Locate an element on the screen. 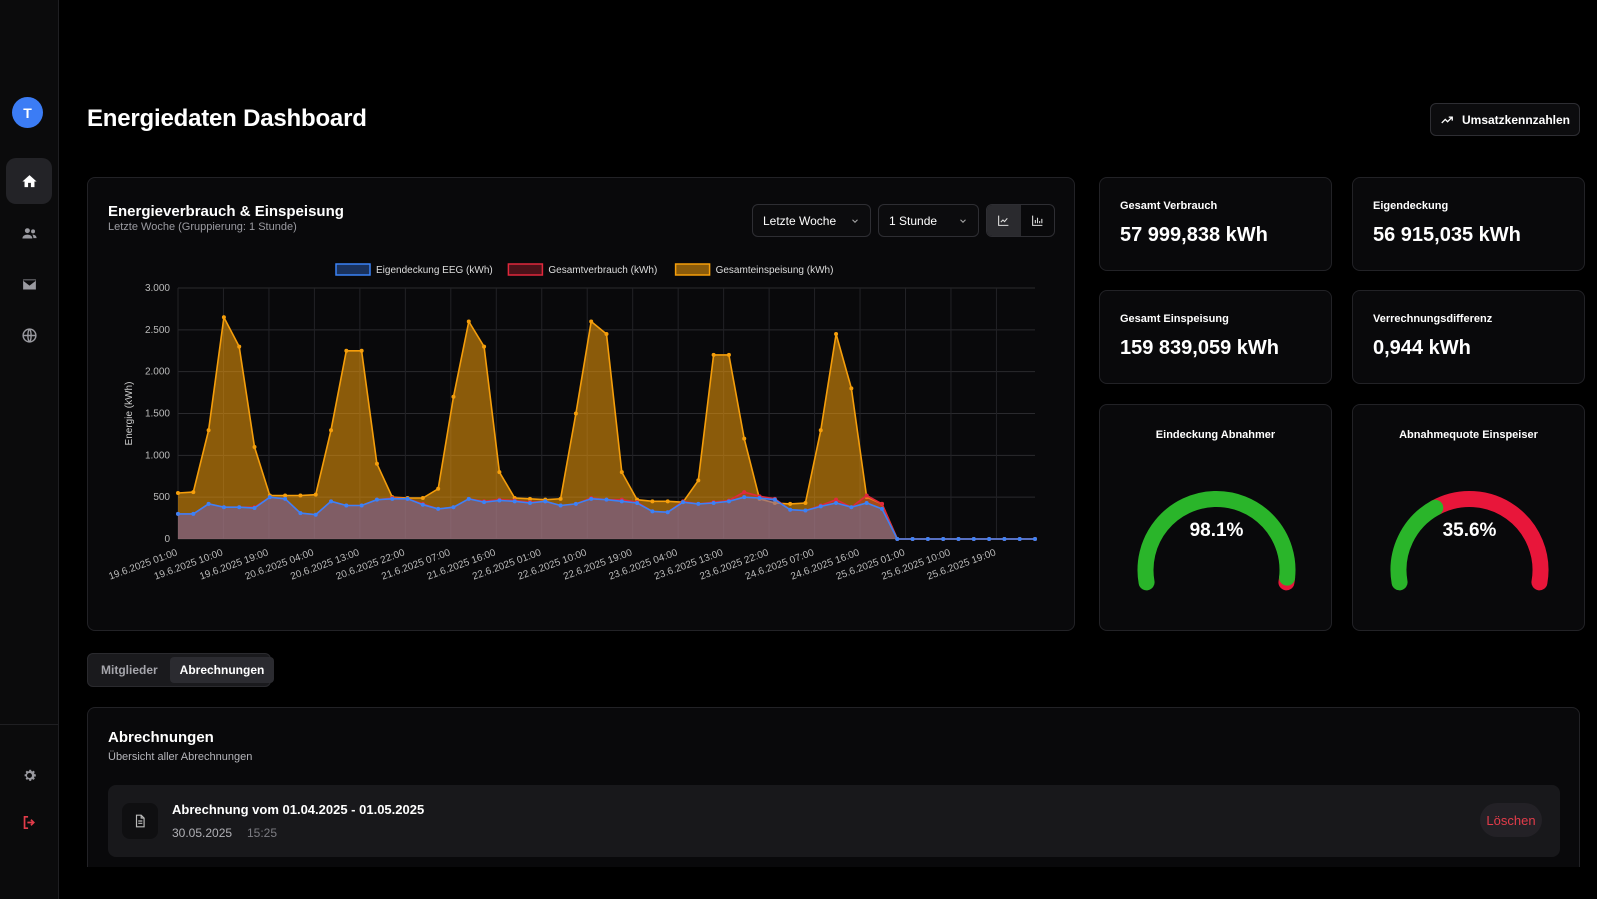 The width and height of the screenshot is (1597, 899). logout-icon is located at coordinates (29, 822).